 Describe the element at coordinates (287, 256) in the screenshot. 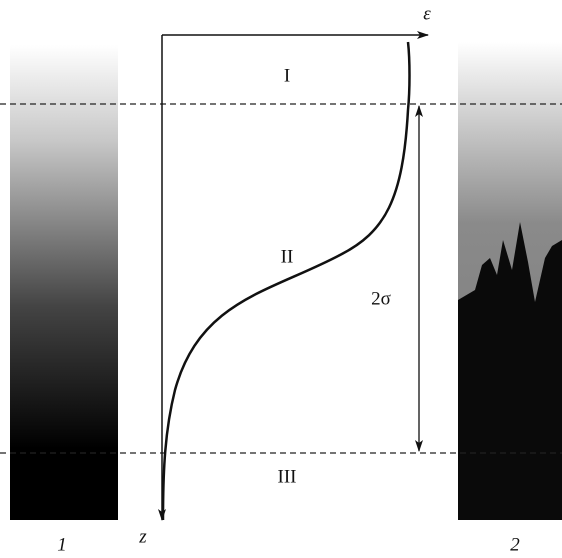

I see `region-label: II` at that location.